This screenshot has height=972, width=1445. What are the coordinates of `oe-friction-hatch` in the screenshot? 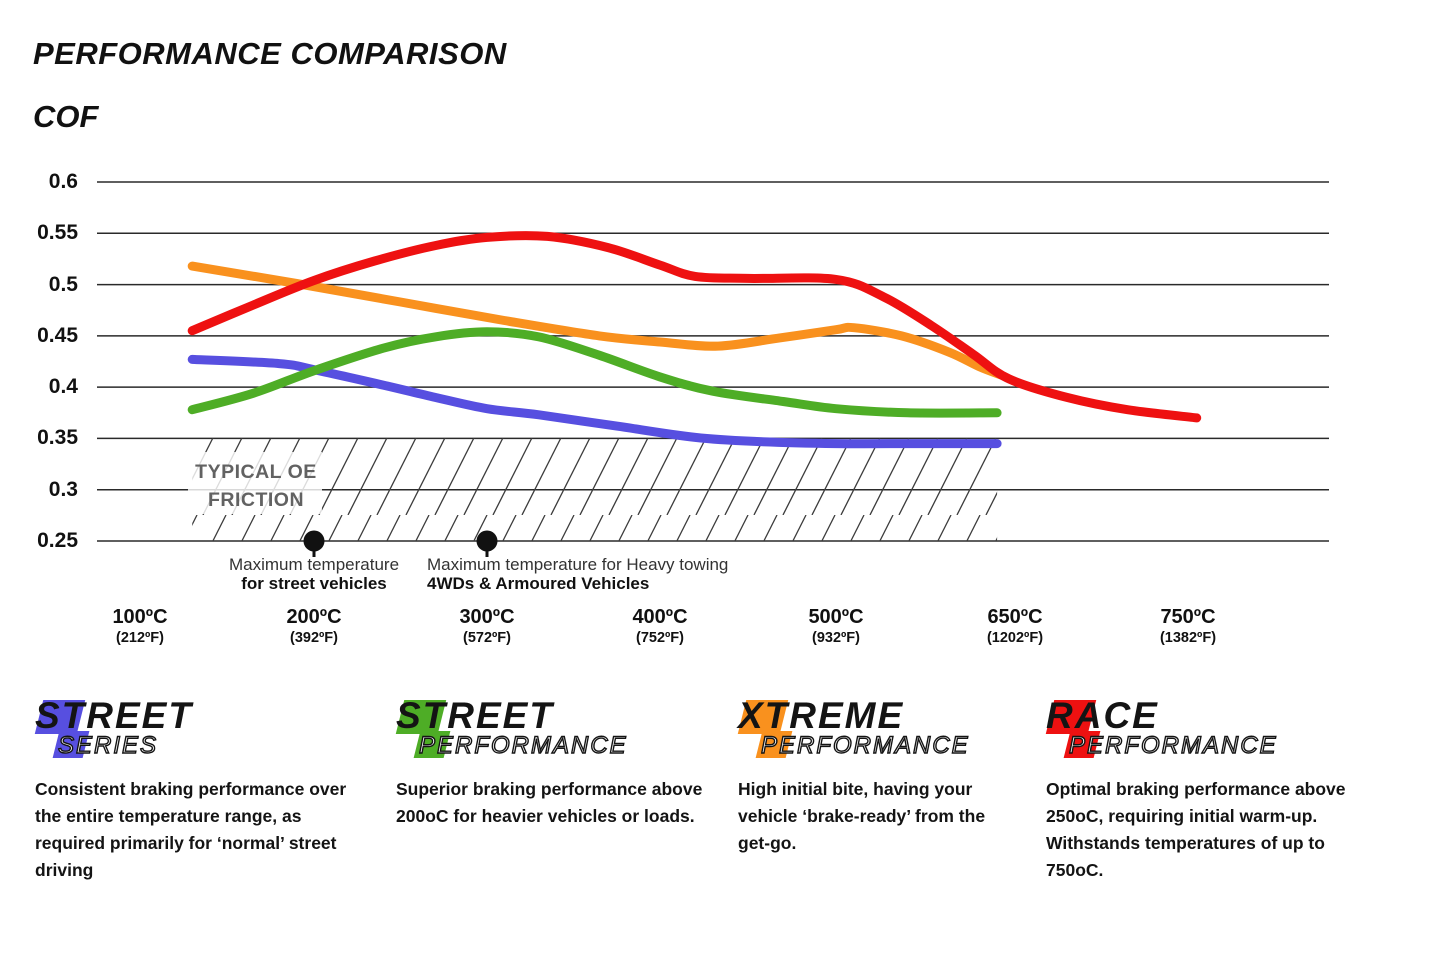 It's located at (595, 489).